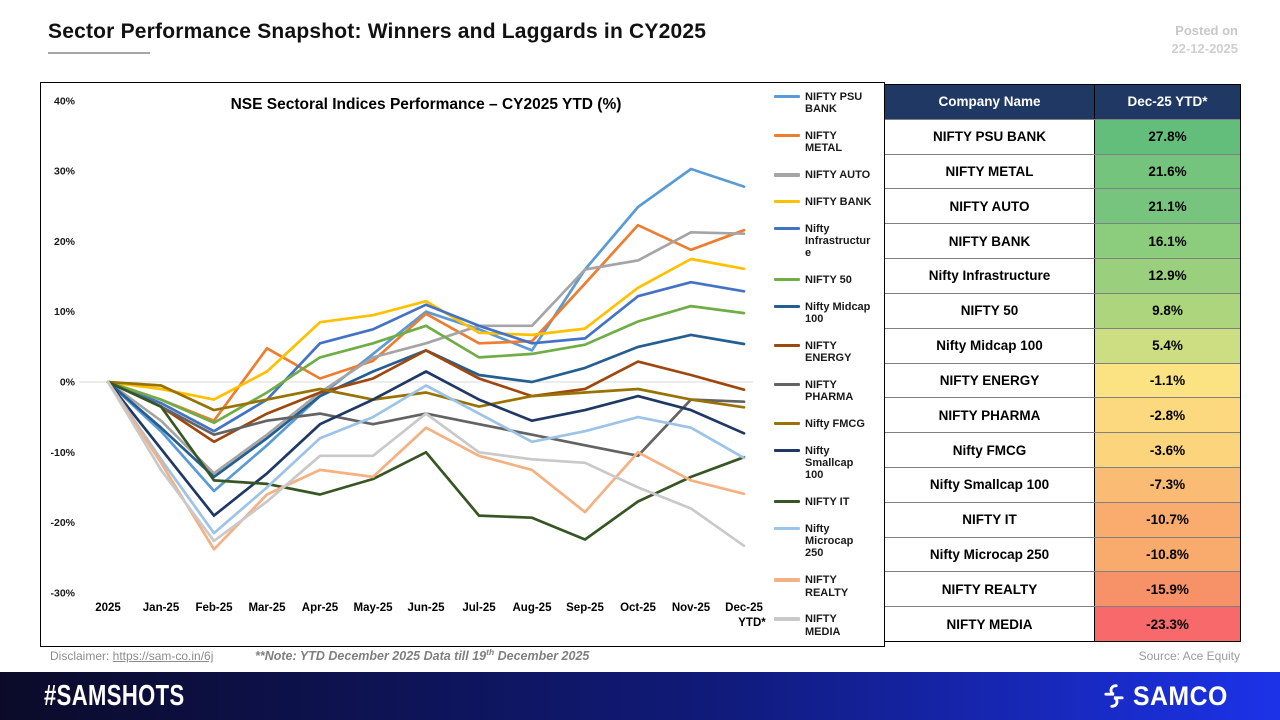 The height and width of the screenshot is (720, 1280). I want to click on x-axis-tick: Oct-25, so click(638, 608).